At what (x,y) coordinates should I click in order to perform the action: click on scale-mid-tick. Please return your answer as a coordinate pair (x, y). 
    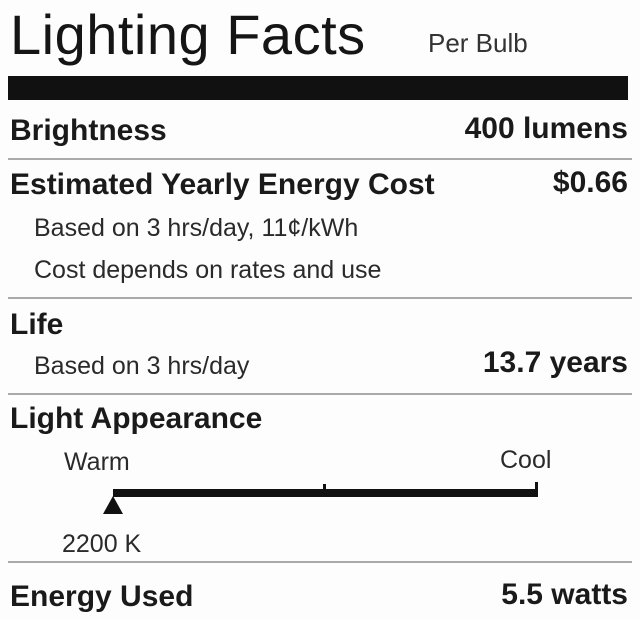
    Looking at the image, I should click on (324, 489).